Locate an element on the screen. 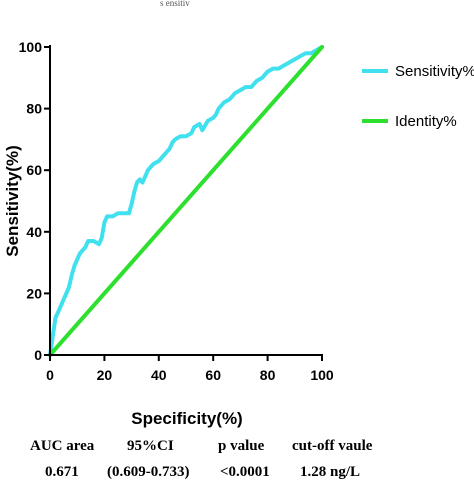  y-tick-label-4: 80 is located at coordinates (34, 109).